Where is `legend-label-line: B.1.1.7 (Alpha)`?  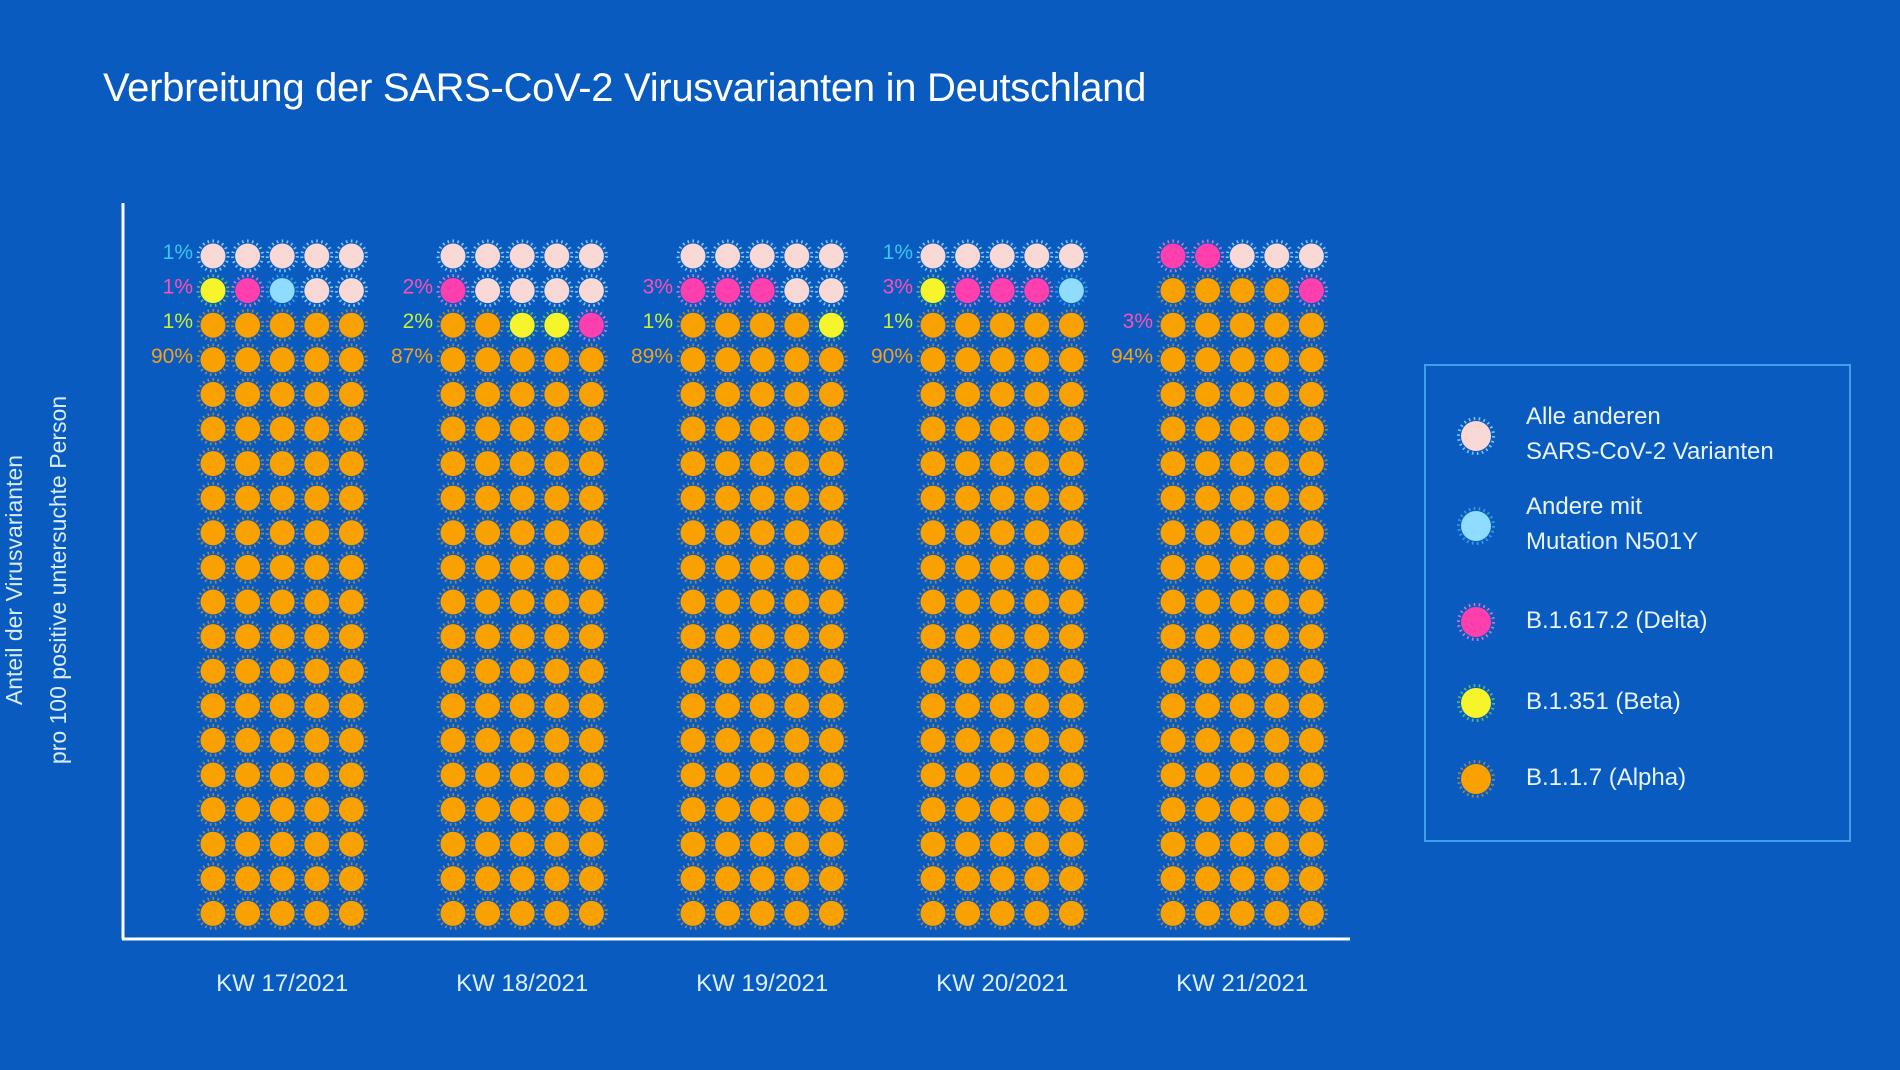 legend-label-line: B.1.1.7 (Alpha) is located at coordinates (1606, 777).